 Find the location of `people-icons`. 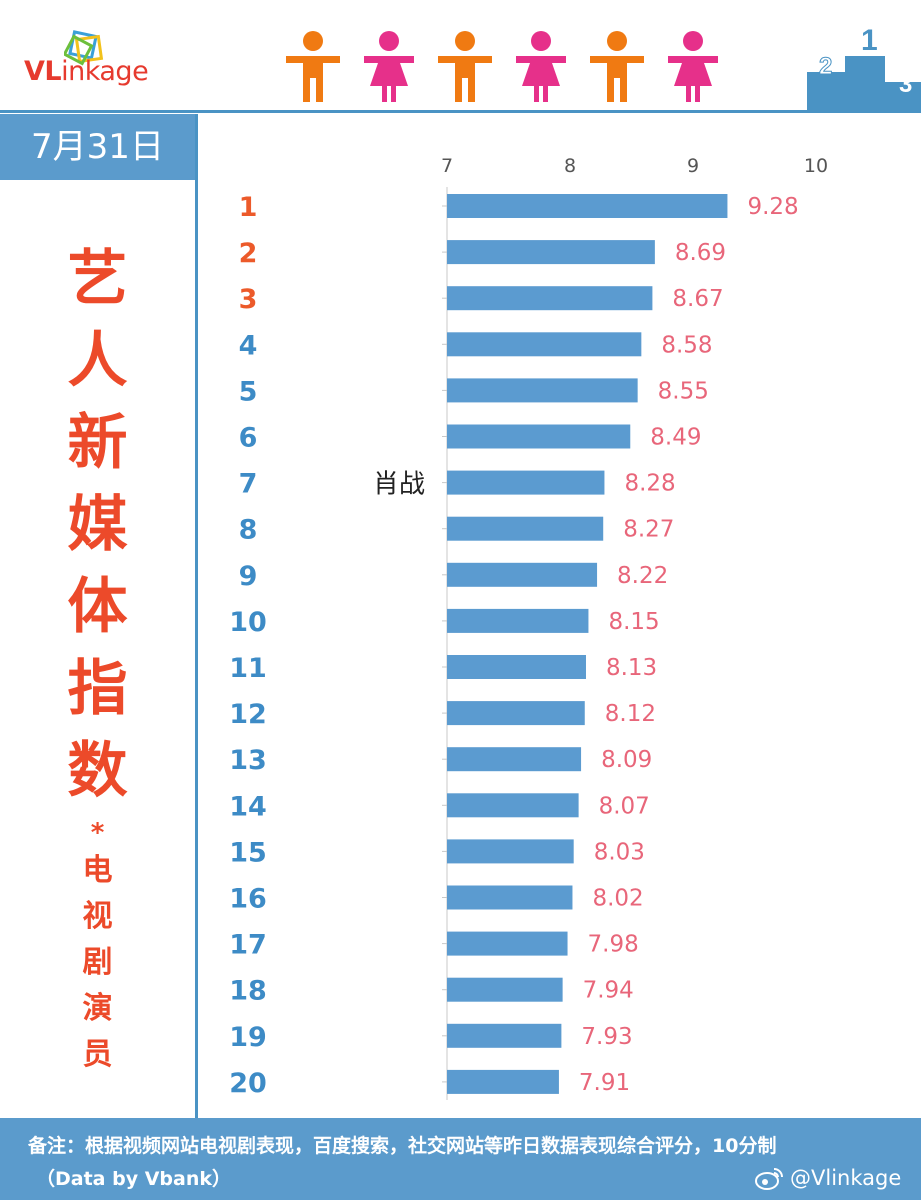

people-icons is located at coordinates (502, 67).